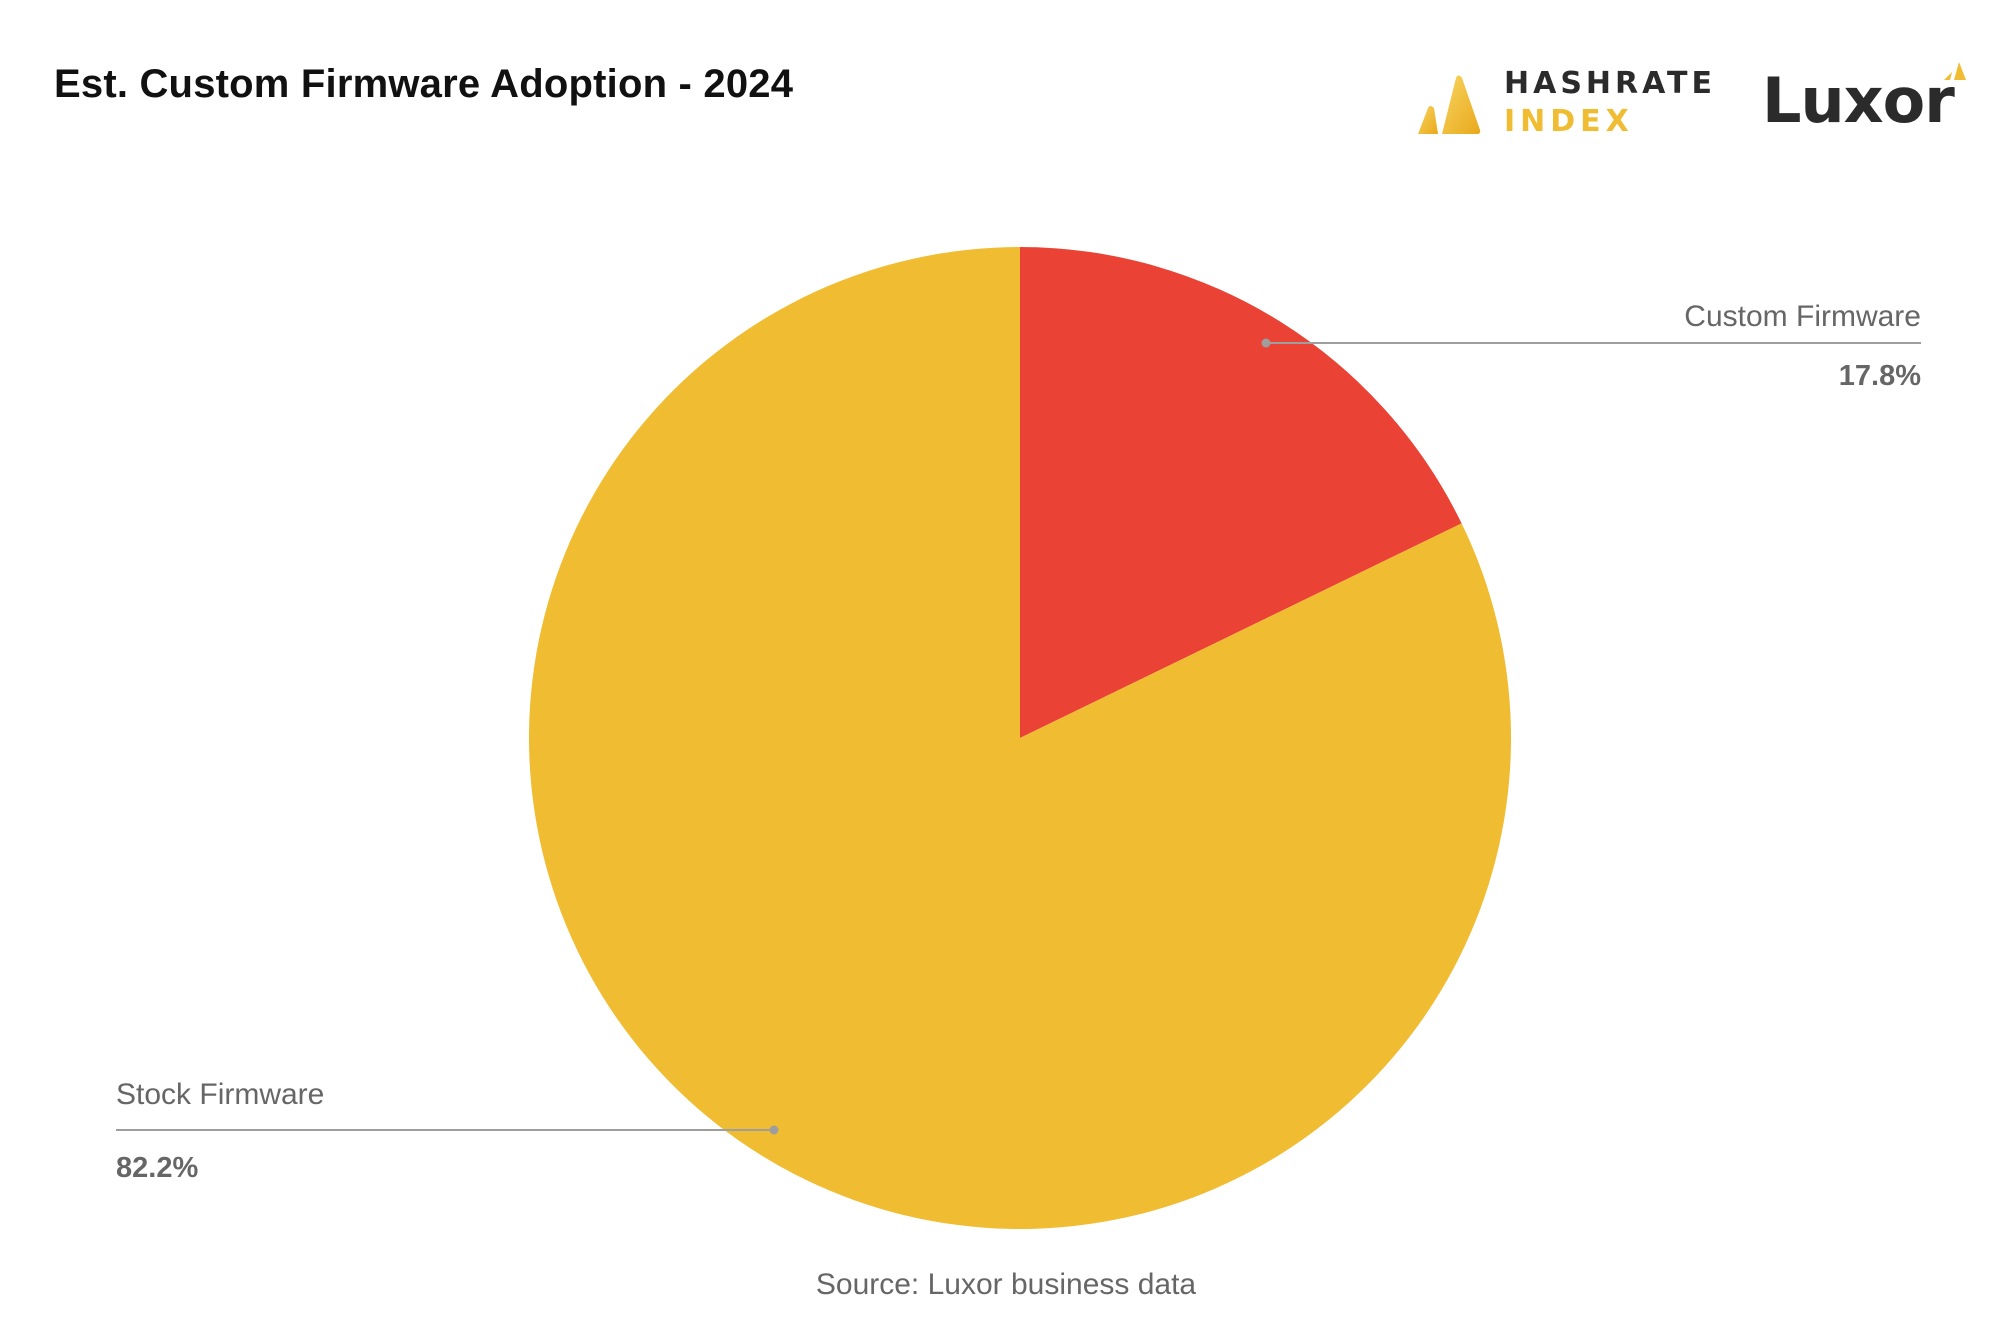 The height and width of the screenshot is (1344, 2012). What do you see at coordinates (424, 84) in the screenshot?
I see `chart-title: Est. Custom Firmware Adoption - 2024` at bounding box center [424, 84].